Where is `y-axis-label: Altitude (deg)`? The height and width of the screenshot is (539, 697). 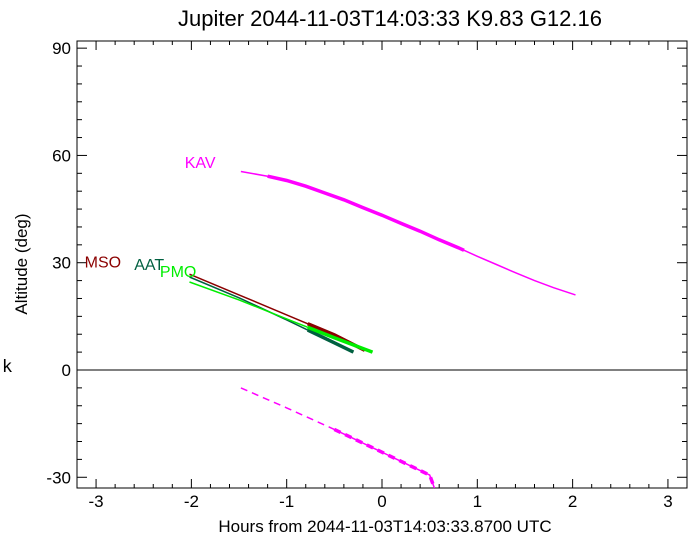
y-axis-label: Altitude (deg) is located at coordinates (21, 263).